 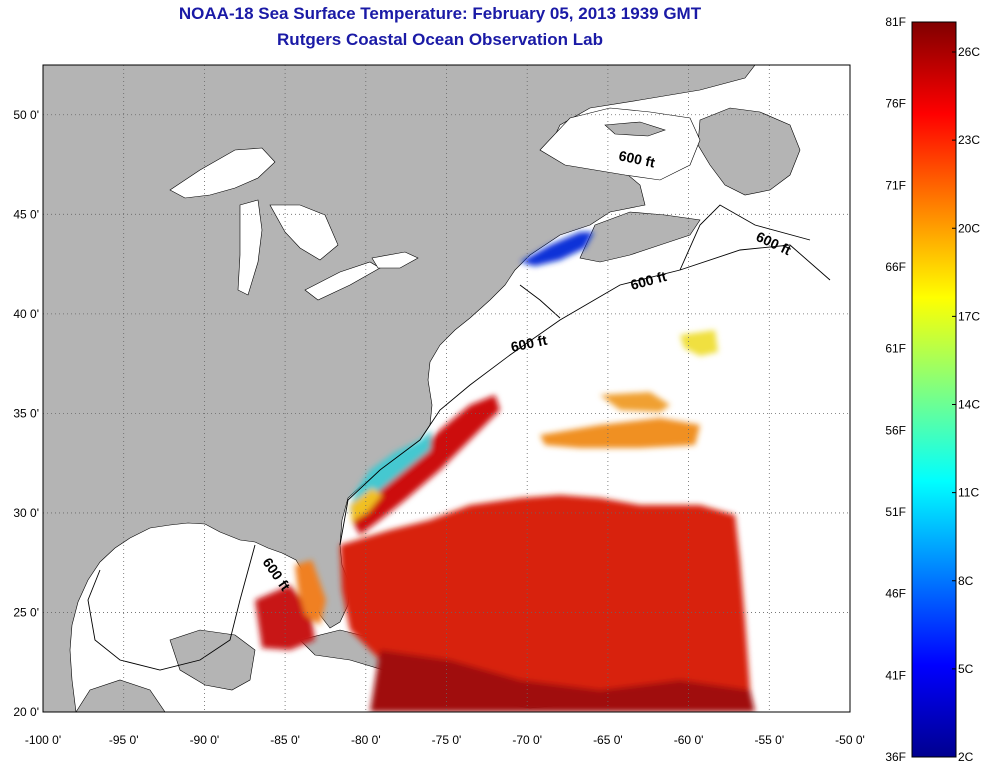 What do you see at coordinates (966, 581) in the screenshot?
I see `colorbar-c-label: 8C` at bounding box center [966, 581].